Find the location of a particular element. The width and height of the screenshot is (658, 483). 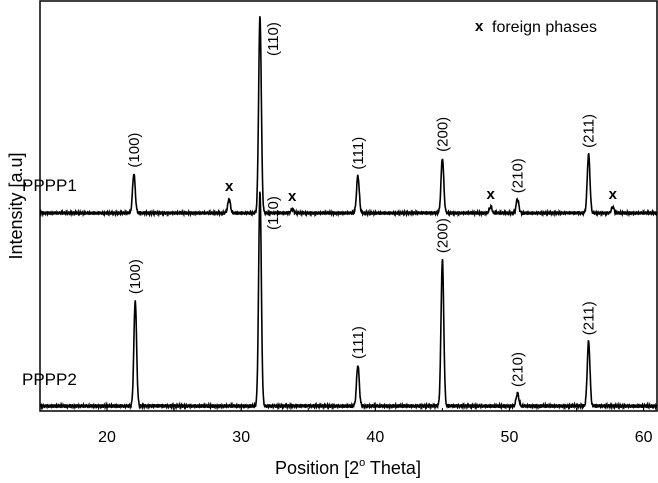

x-tick-label: 30 is located at coordinates (241, 437).